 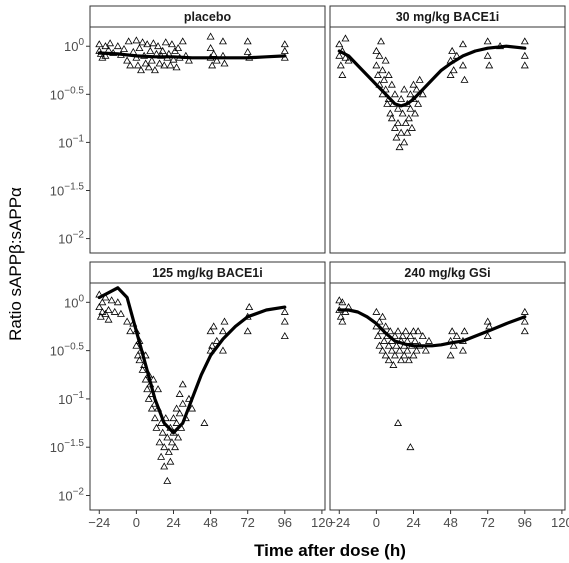 What do you see at coordinates (447, 273) in the screenshot?
I see `panel-title: 240 mg/kg GSi` at bounding box center [447, 273].